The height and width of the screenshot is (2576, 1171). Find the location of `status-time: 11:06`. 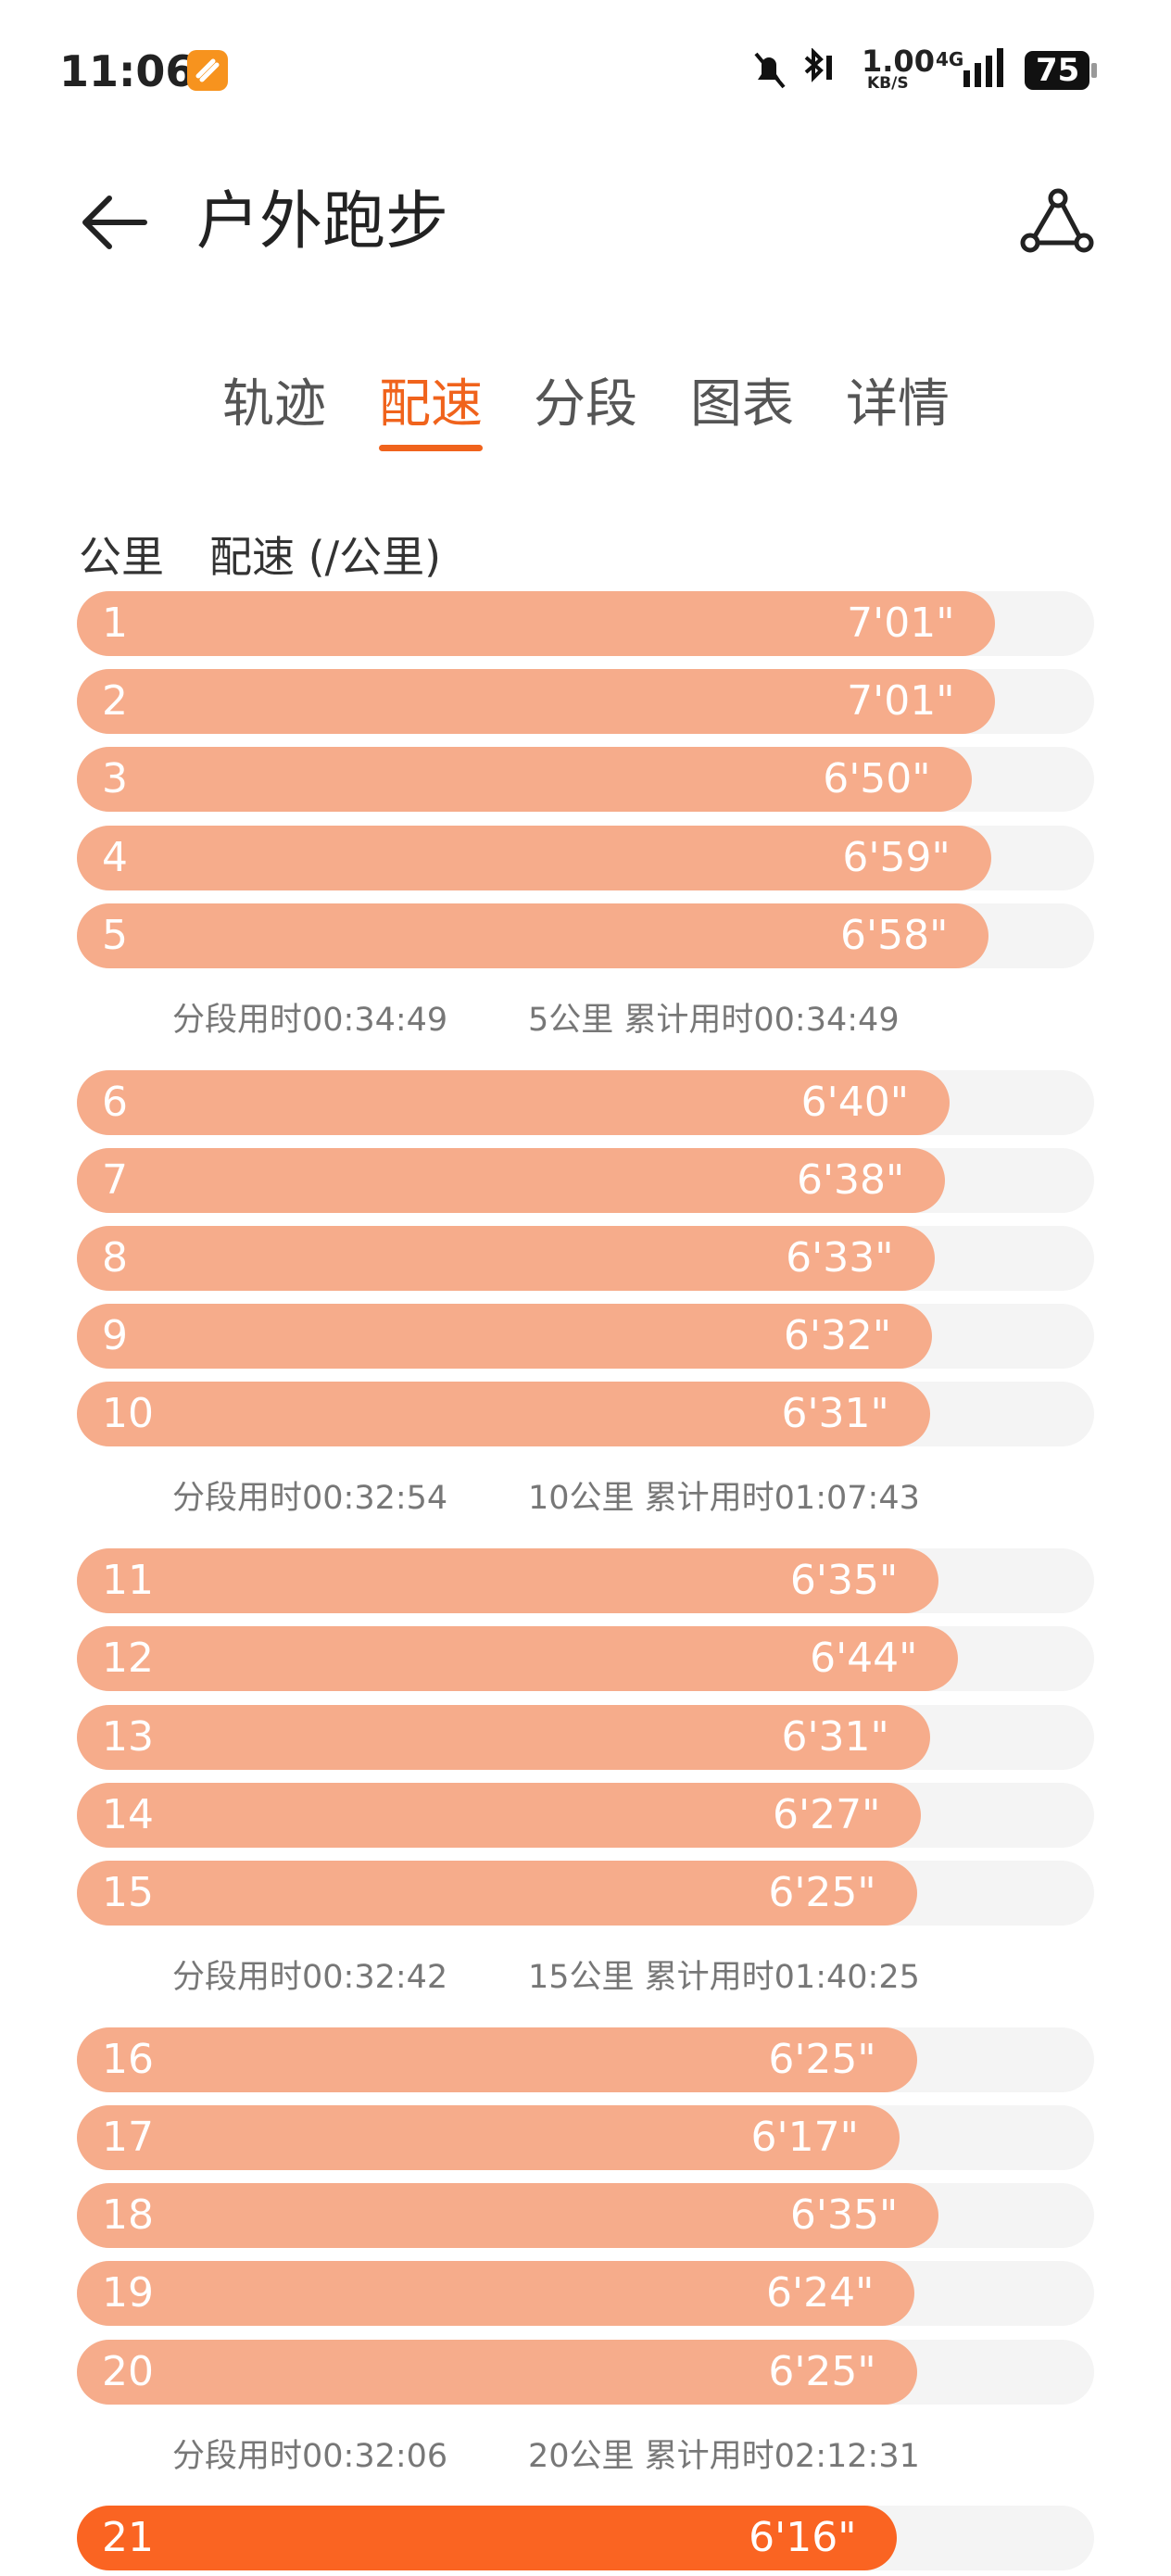

status-time: 11:06 is located at coordinates (127, 71).